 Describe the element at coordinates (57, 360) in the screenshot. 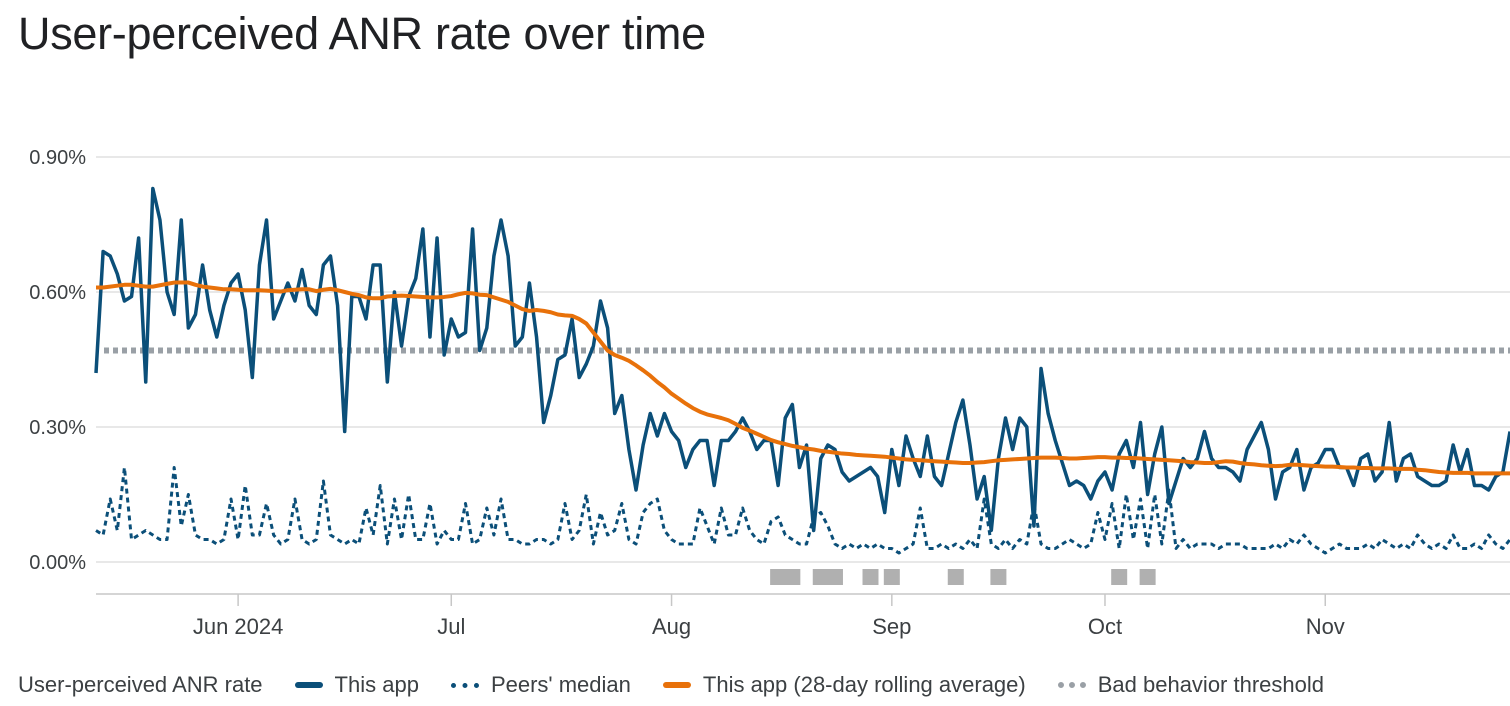

I see `y-axis-labels: 0.00% 0.30% 0.60% 0.90%` at that location.